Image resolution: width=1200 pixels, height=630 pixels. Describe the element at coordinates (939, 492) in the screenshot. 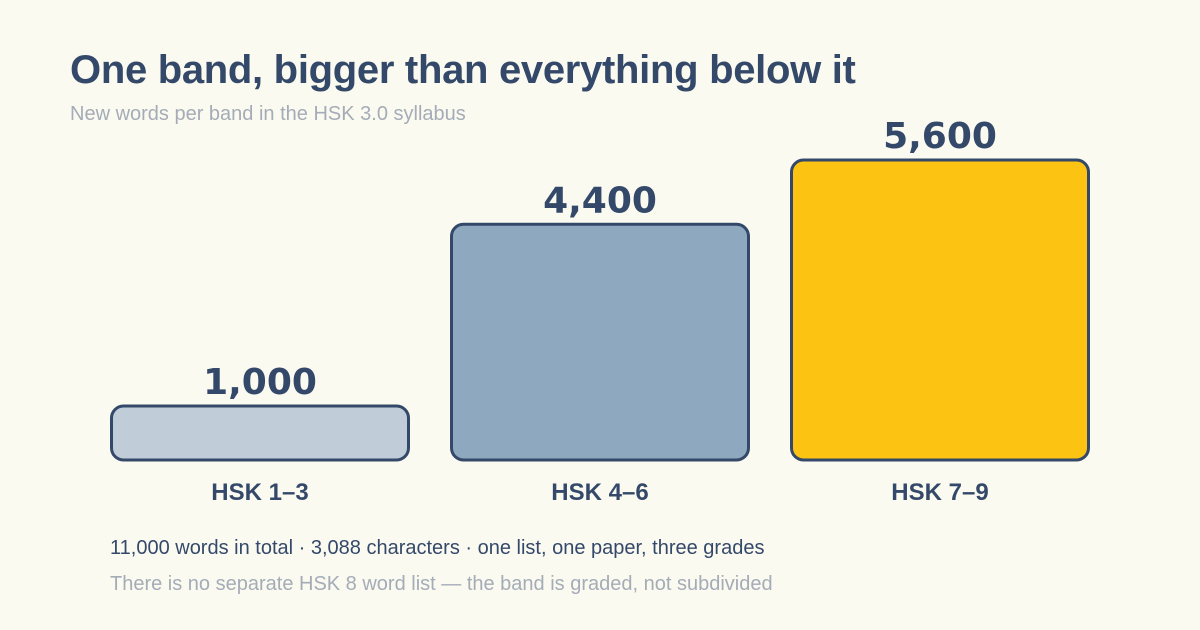

I see `category-label-3: HSK 7–9` at that location.